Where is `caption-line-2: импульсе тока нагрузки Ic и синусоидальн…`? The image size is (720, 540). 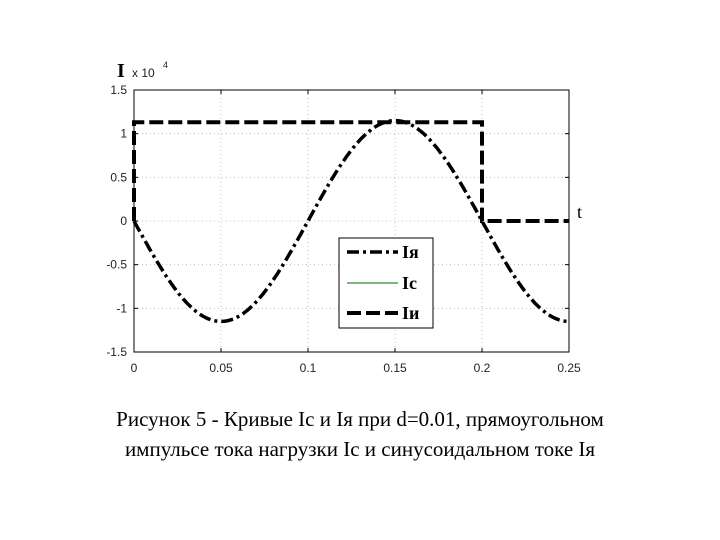
caption-line-2: импульсе тока нагрузки Ic и синусоидальн… is located at coordinates (360, 449).